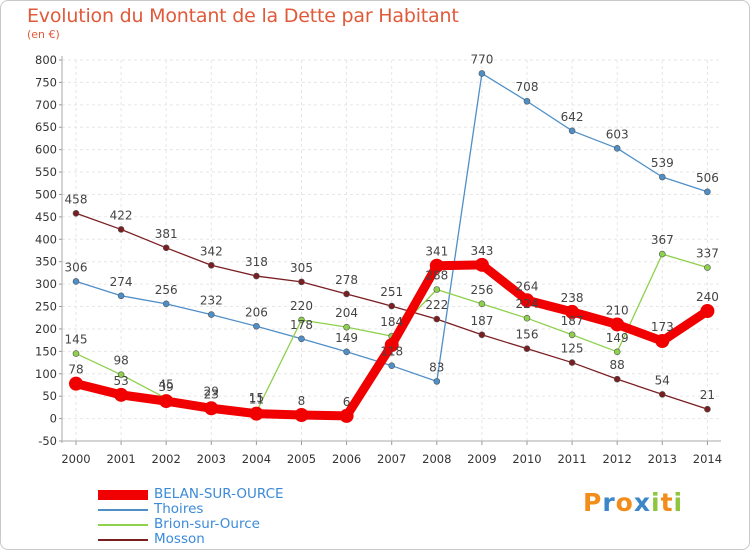 This screenshot has width=750, height=550. What do you see at coordinates (301, 306) in the screenshot?
I see `data-label: 220` at bounding box center [301, 306].